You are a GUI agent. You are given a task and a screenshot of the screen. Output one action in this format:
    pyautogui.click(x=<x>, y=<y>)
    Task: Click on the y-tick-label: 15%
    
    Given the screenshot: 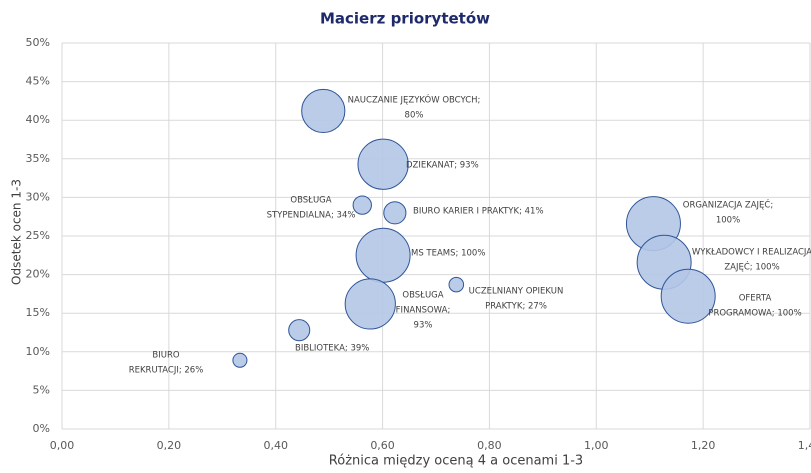 What is the action you would take?
    pyautogui.click(x=38, y=312)
    